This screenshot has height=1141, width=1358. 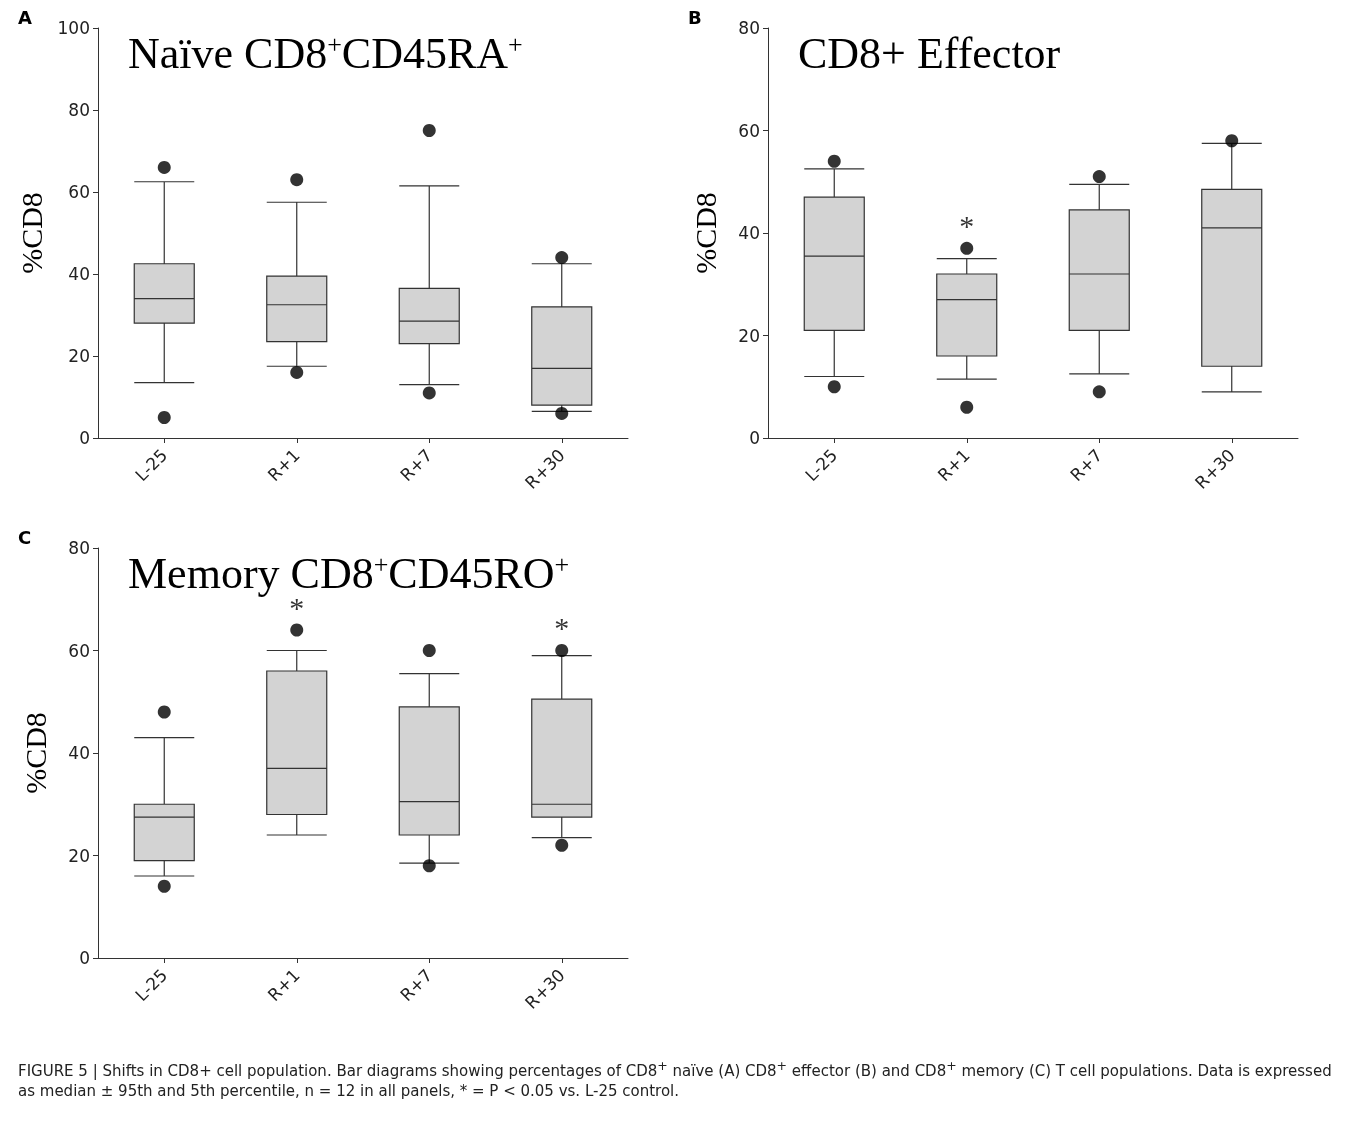 What do you see at coordinates (325, 53) in the screenshot?
I see `chart-title: Naïve CD8+CD45RA+` at bounding box center [325, 53].